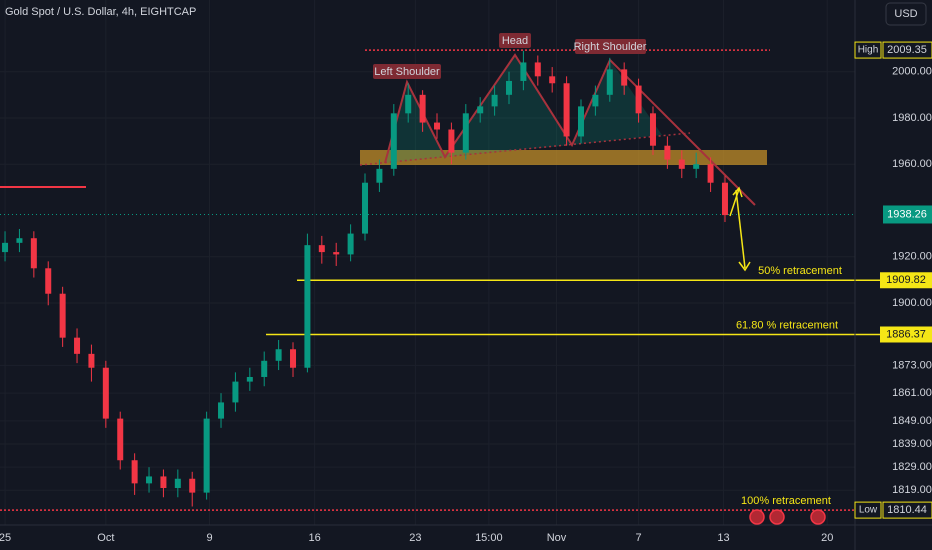 The height and width of the screenshot is (550, 932). What do you see at coordinates (912, 490) in the screenshot?
I see `y-tick-label: 1819.00` at bounding box center [912, 490].